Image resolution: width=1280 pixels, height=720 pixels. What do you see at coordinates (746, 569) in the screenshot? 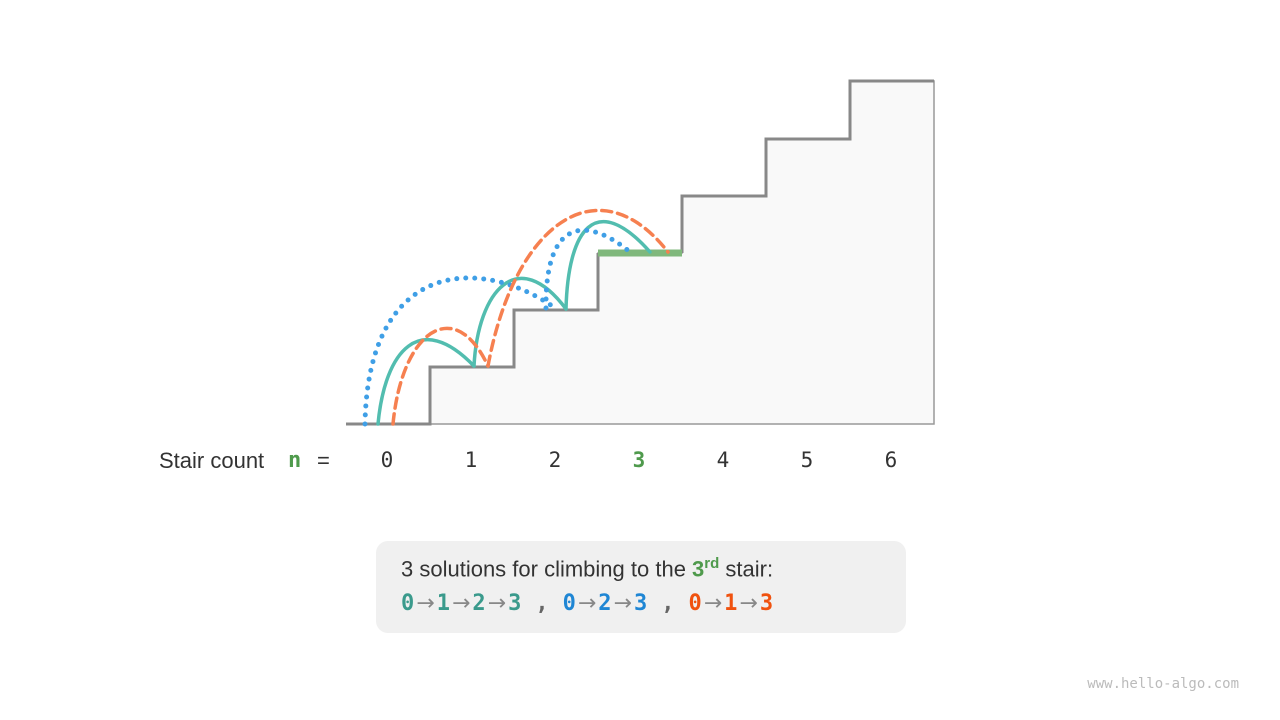
I see `caption-suffix: stair:` at bounding box center [746, 569].